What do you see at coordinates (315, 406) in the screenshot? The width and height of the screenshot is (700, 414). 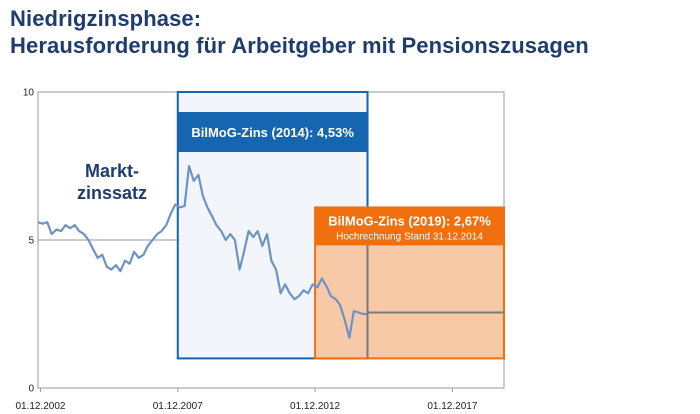 I see `x-tick-label: 01.12.2012` at bounding box center [315, 406].